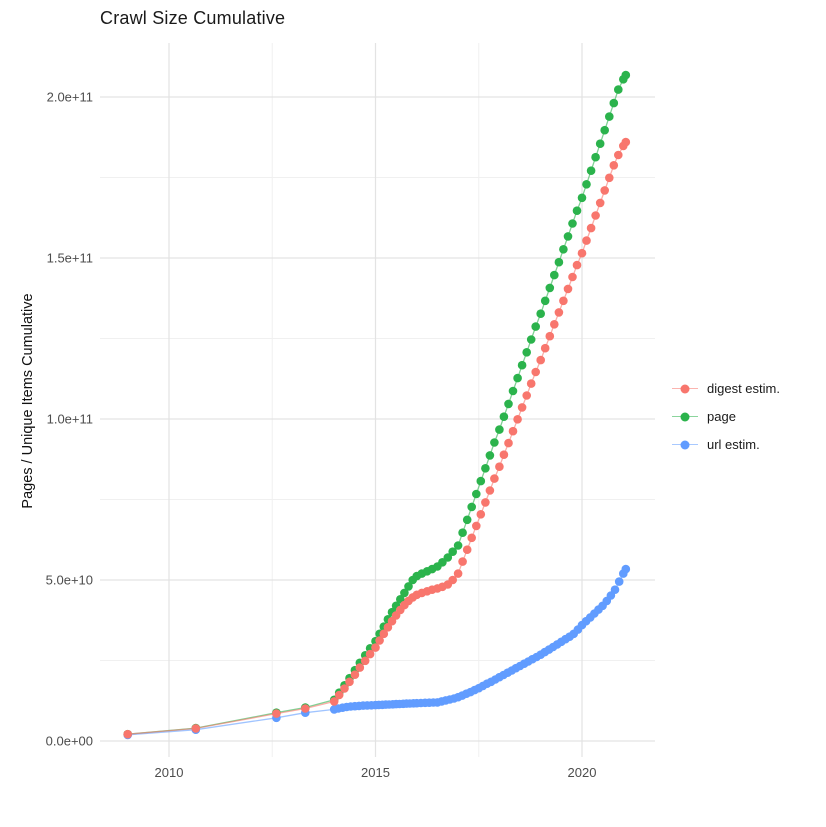 The height and width of the screenshot is (827, 826). Describe the element at coordinates (169, 772) in the screenshot. I see `x-axis-tick-label: 2010` at that location.